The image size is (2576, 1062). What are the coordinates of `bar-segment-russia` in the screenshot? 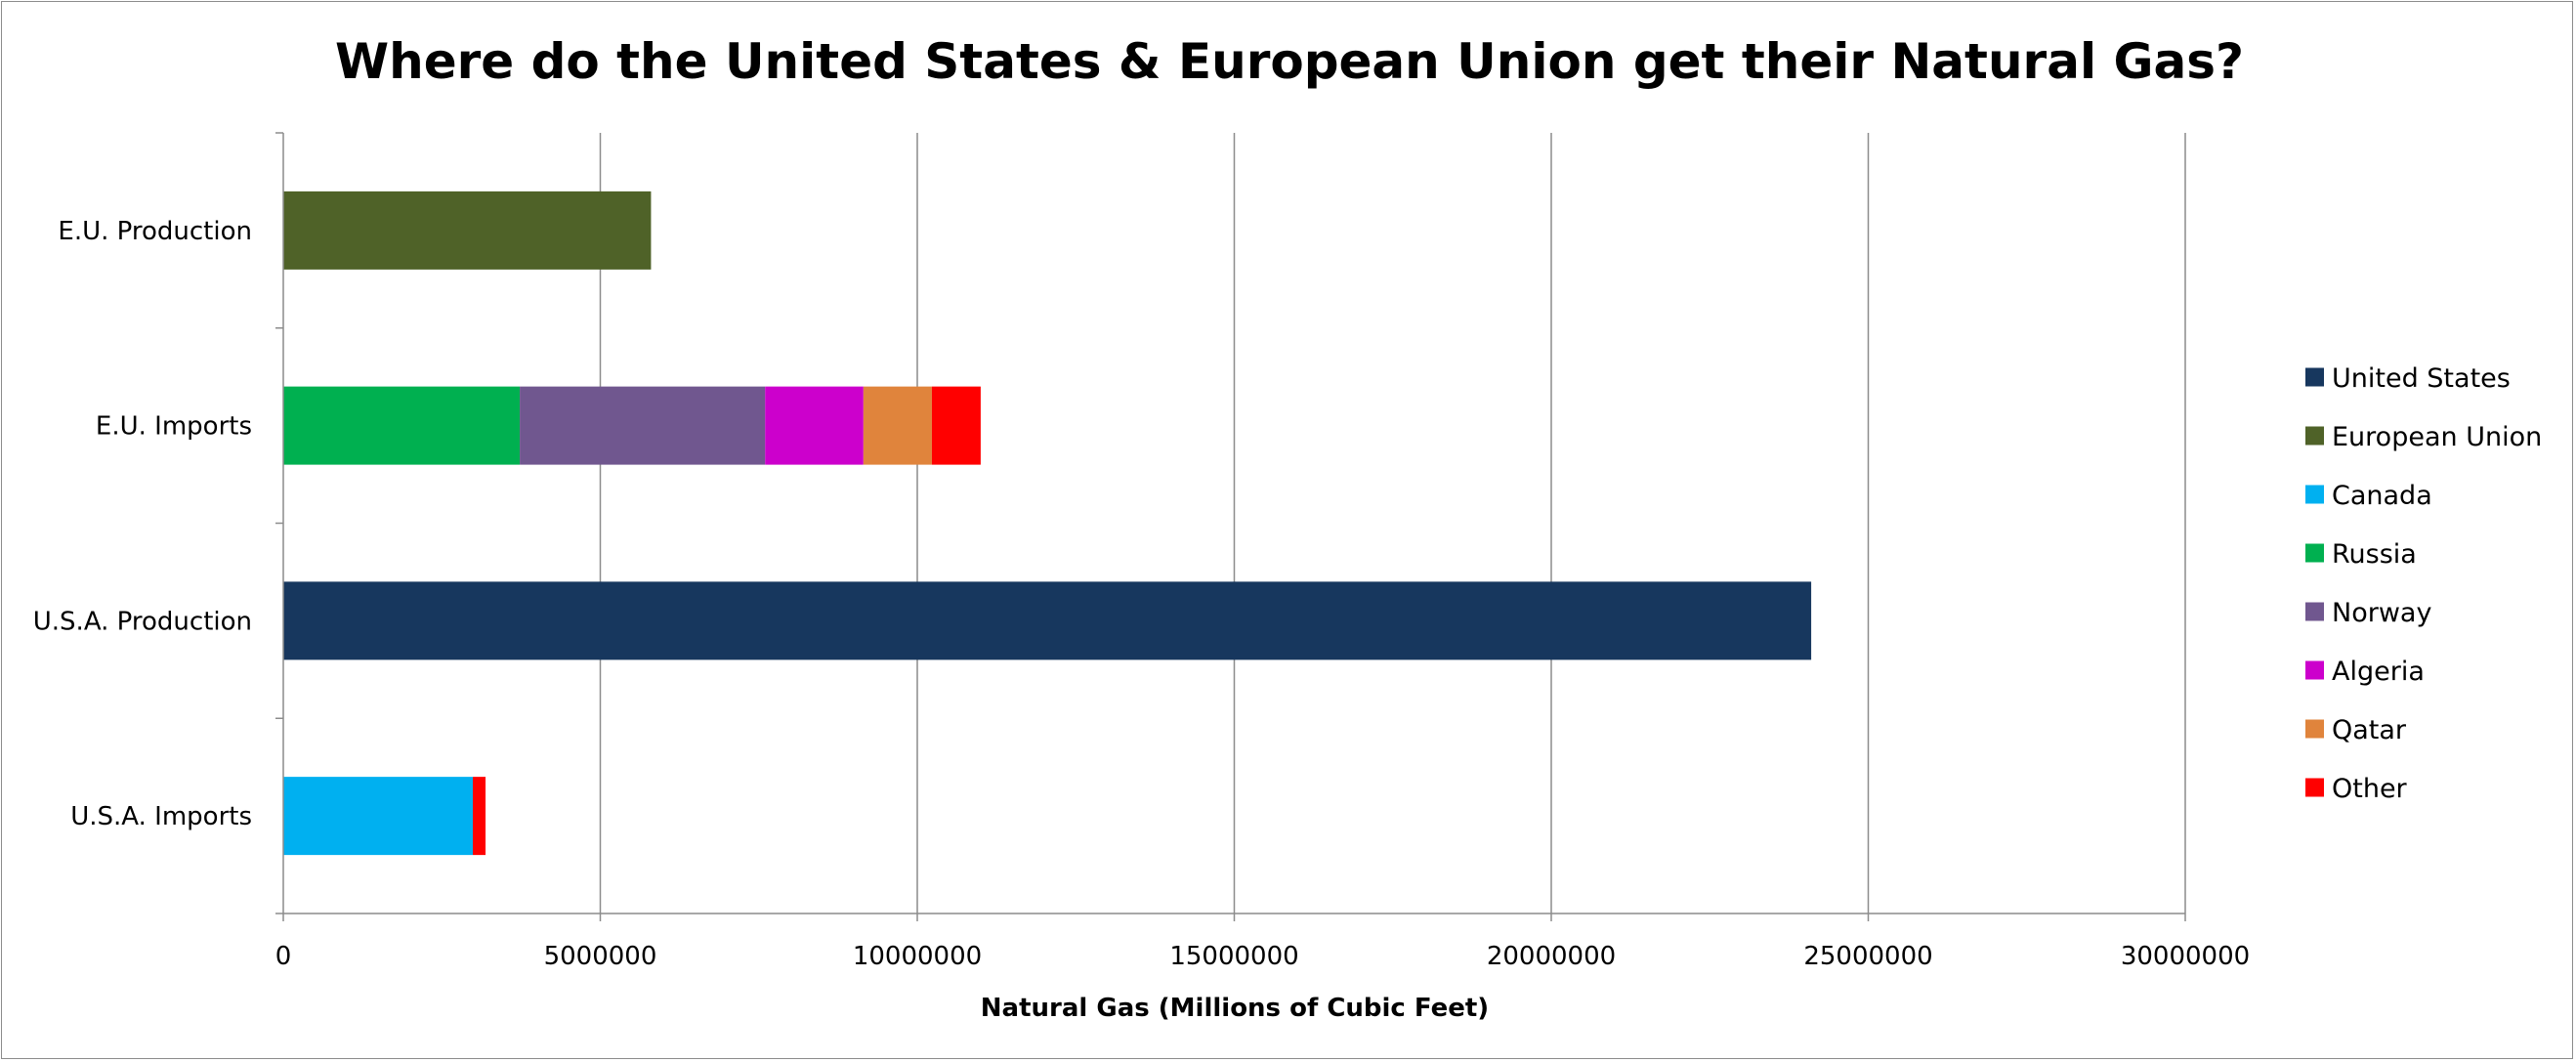 It's located at (402, 425).